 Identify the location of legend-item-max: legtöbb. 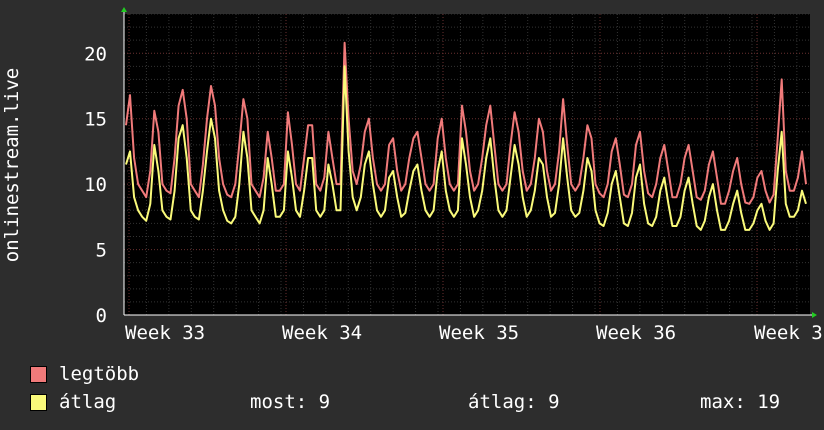
(84, 374).